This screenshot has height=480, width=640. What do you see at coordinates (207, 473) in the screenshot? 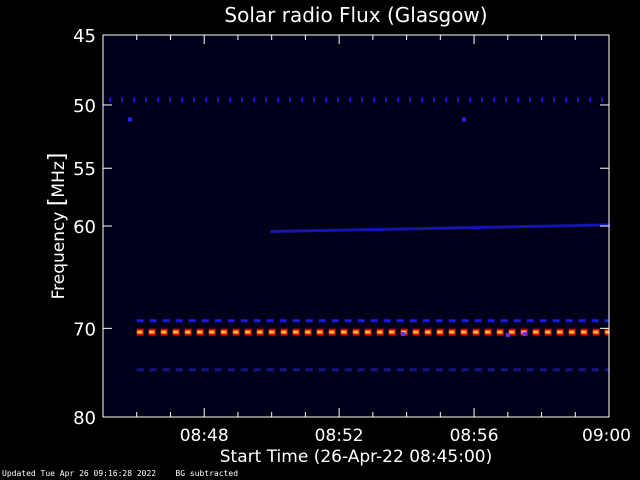
I see `bg-subtracted-note: BG subtracted` at bounding box center [207, 473].